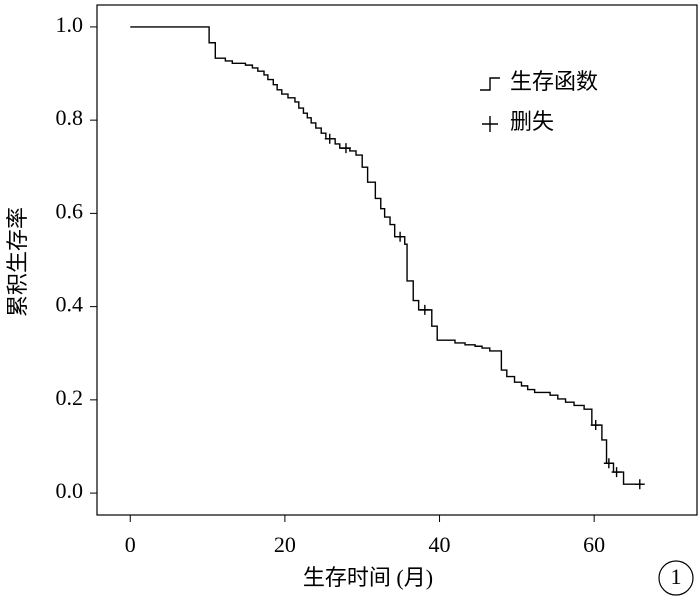 This screenshot has width=700, height=602. I want to click on x-tick-label: 0, so click(130, 544).